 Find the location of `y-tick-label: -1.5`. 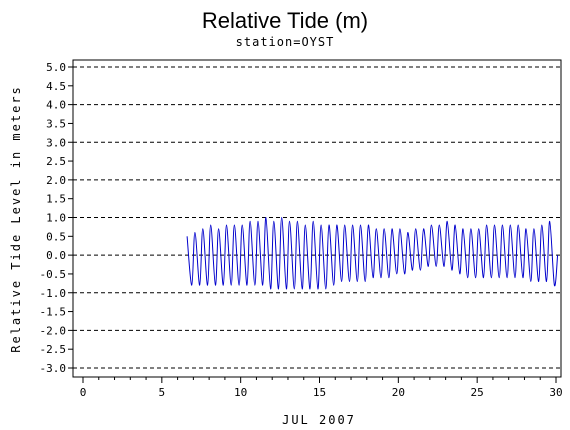

y-tick-label: -1.5 is located at coordinates (53, 312).